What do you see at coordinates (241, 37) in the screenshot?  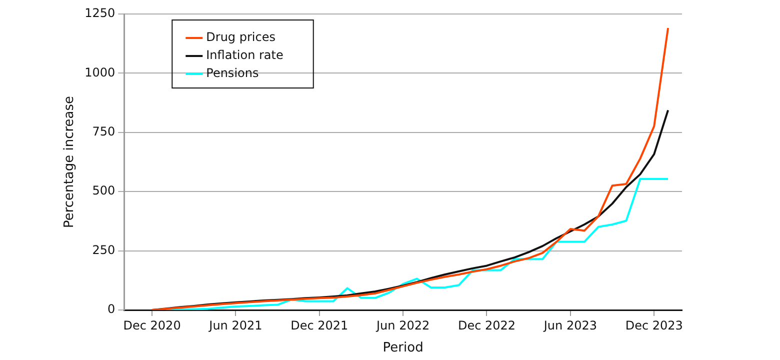 I see `legend-label: Drug prices` at bounding box center [241, 37].